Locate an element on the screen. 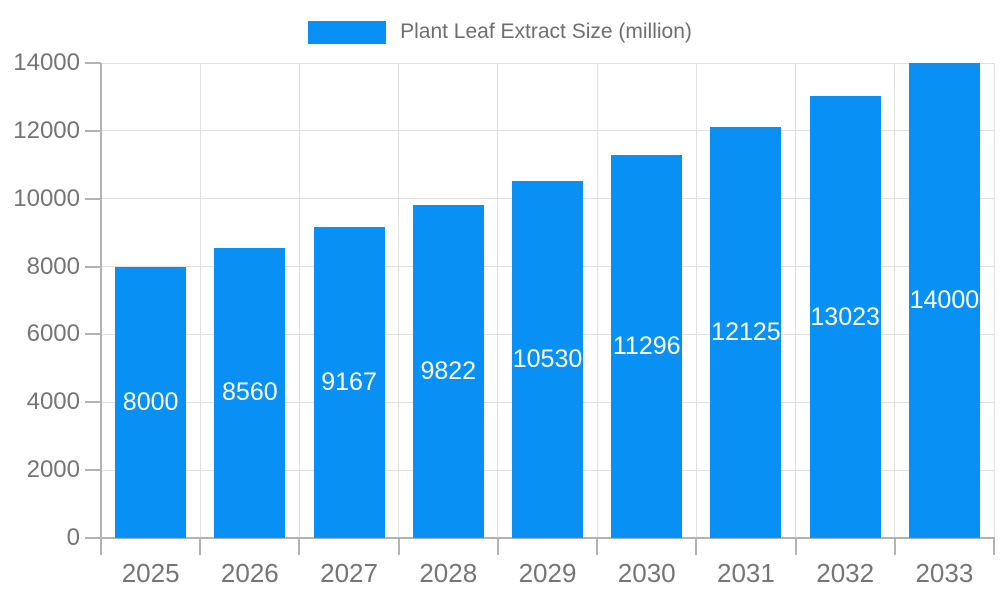 This screenshot has height=600, width=1000. x-axis-label: 2026 is located at coordinates (249, 573).